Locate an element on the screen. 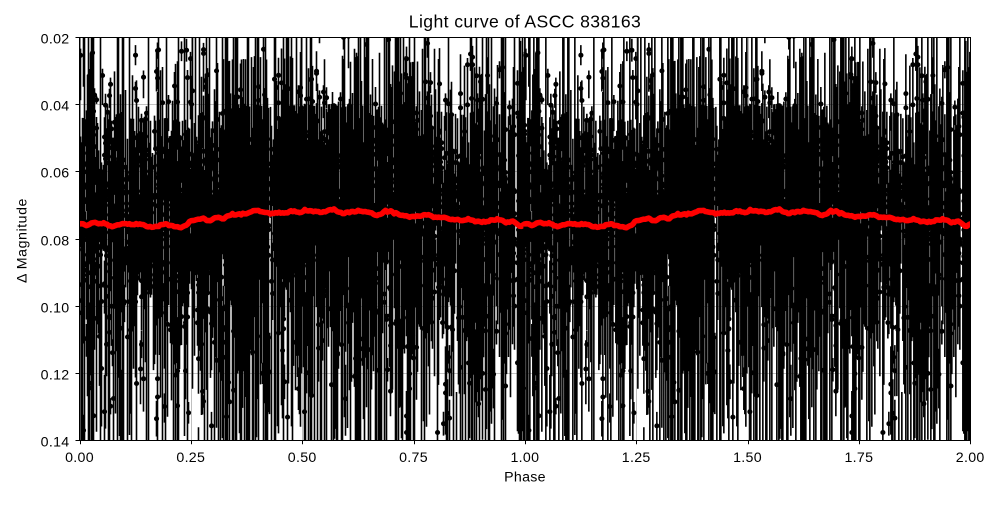 This screenshot has height=505, width=1000. svg-text: 0.06 is located at coordinates (55, 174).